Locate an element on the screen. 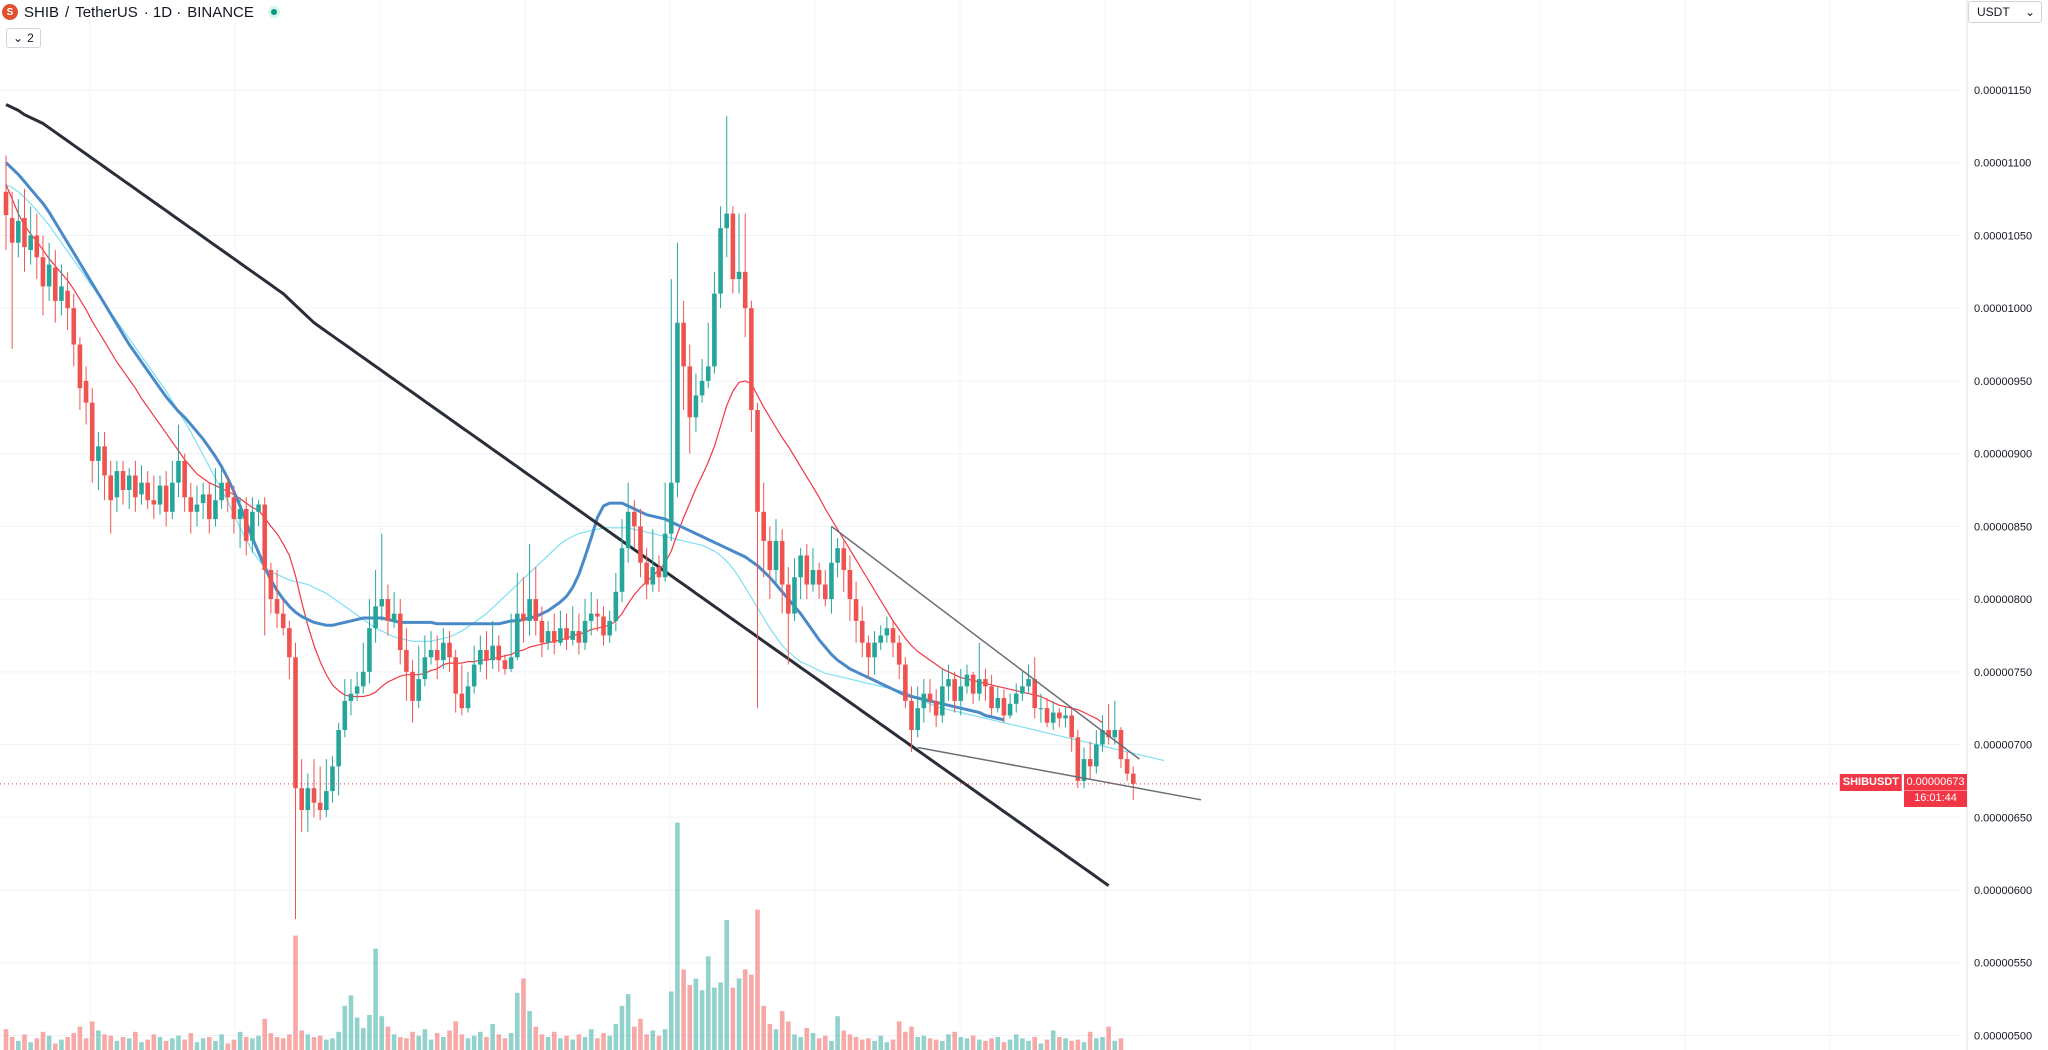 The image size is (2048, 1050). y-tick-label: 0.00000750 is located at coordinates (2003, 673).